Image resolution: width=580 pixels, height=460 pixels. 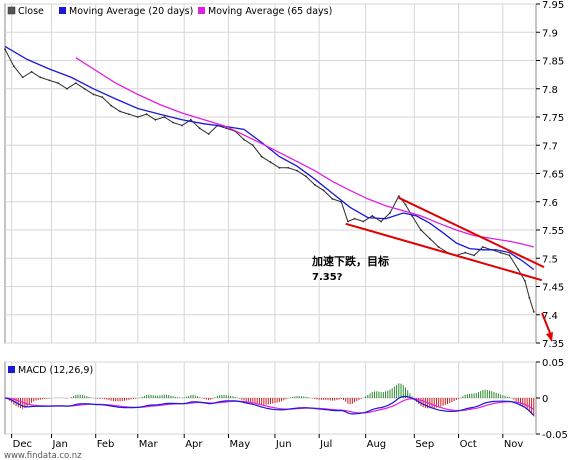 What do you see at coordinates (550, 33) in the screenshot?
I see `y-tick-label: 7.9` at bounding box center [550, 33].